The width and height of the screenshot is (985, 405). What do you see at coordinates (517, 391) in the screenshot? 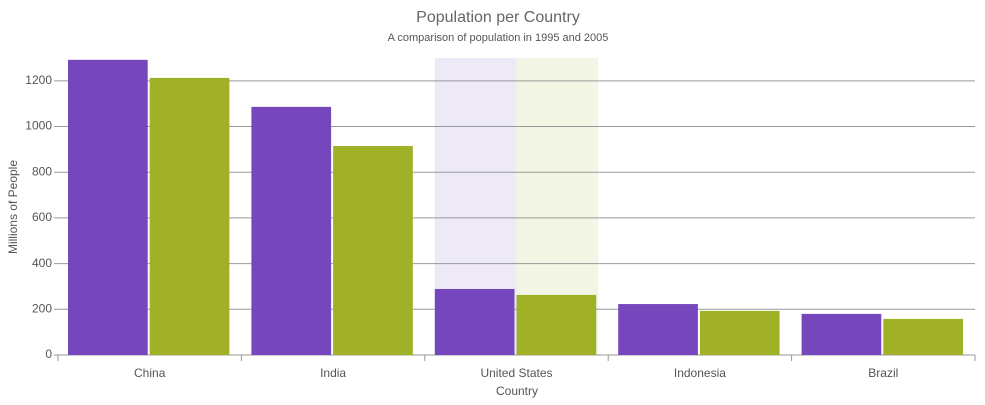
I see `x-axis-label: Country` at bounding box center [517, 391].